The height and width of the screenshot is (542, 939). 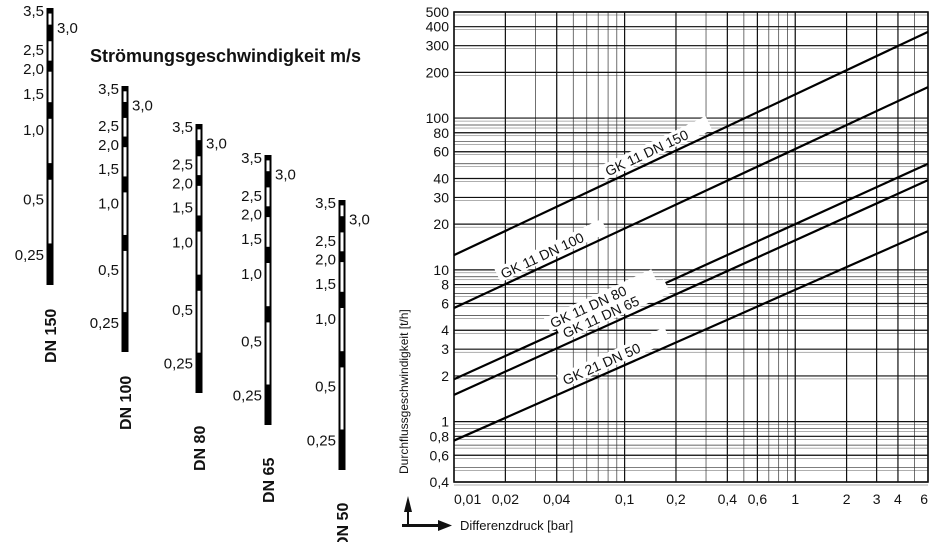 What do you see at coordinates (924, 499) in the screenshot?
I see `x-tick-label: 6` at bounding box center [924, 499].